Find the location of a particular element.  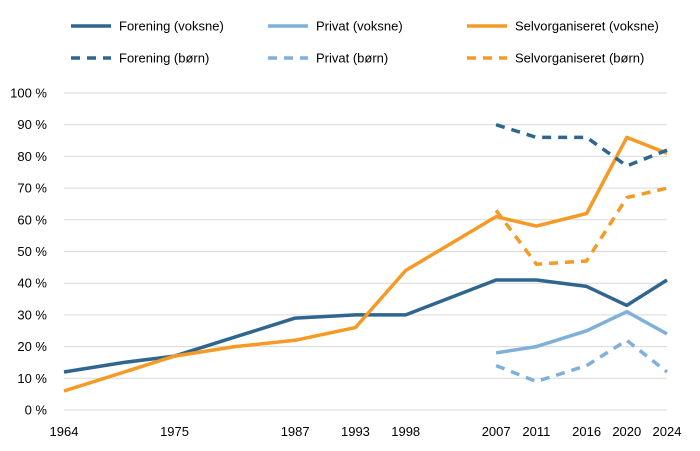

legend-label: Selvorganiseret (børn) is located at coordinates (579, 58).